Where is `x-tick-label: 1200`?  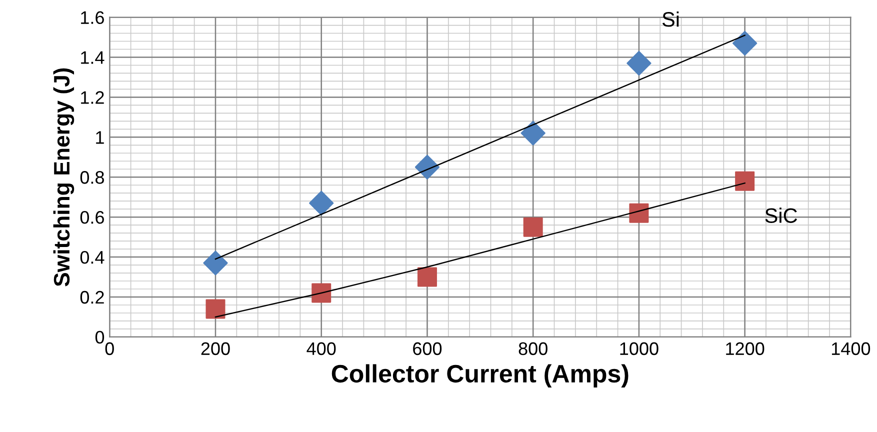
x-tick-label: 1200 is located at coordinates (745, 349).